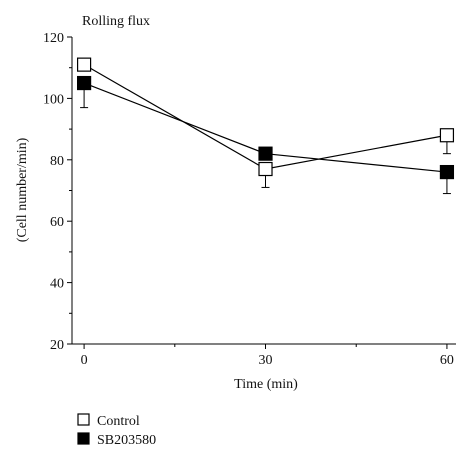  I want to click on chart-title: Rolling flux, so click(116, 21).